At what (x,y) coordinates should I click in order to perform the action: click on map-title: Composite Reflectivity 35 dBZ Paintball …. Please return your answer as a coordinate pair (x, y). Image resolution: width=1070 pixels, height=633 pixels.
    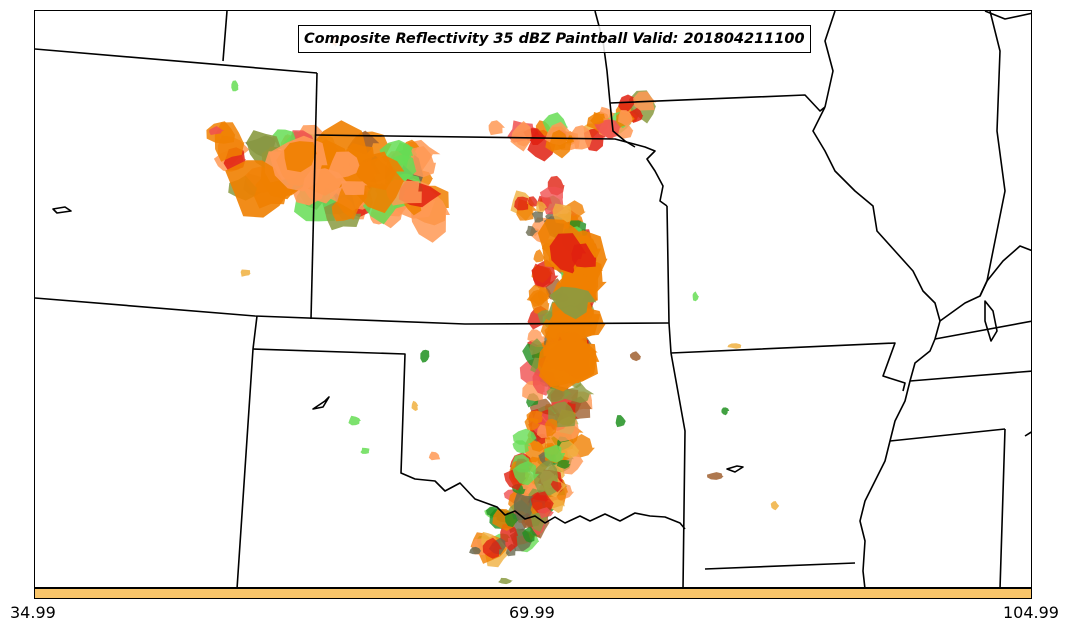
    Looking at the image, I should click on (554, 39).